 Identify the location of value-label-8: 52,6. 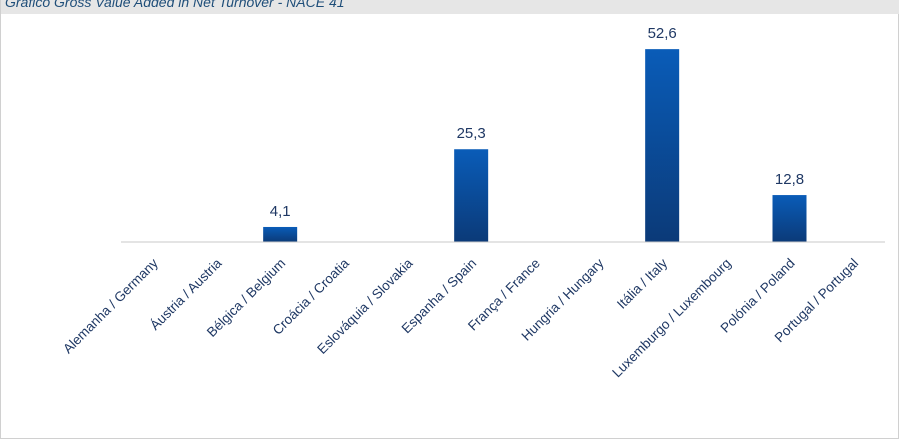
(662, 33).